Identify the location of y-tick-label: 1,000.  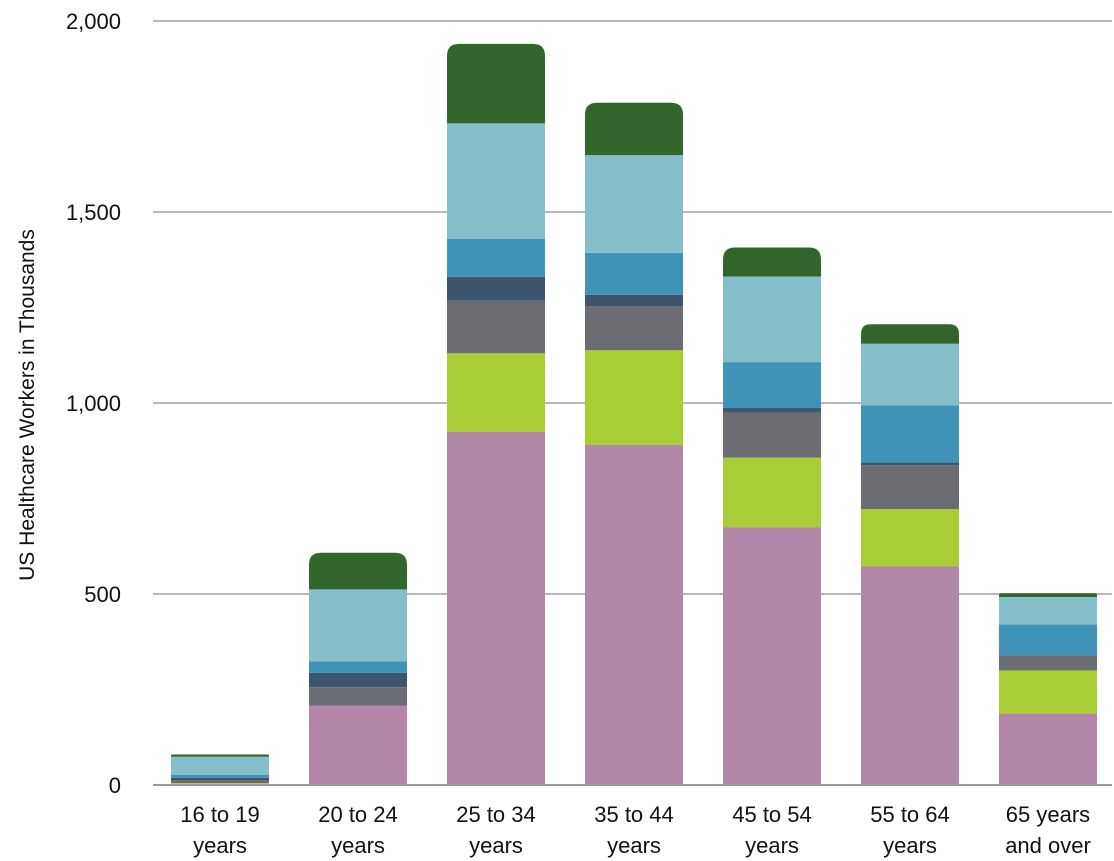
(93, 403).